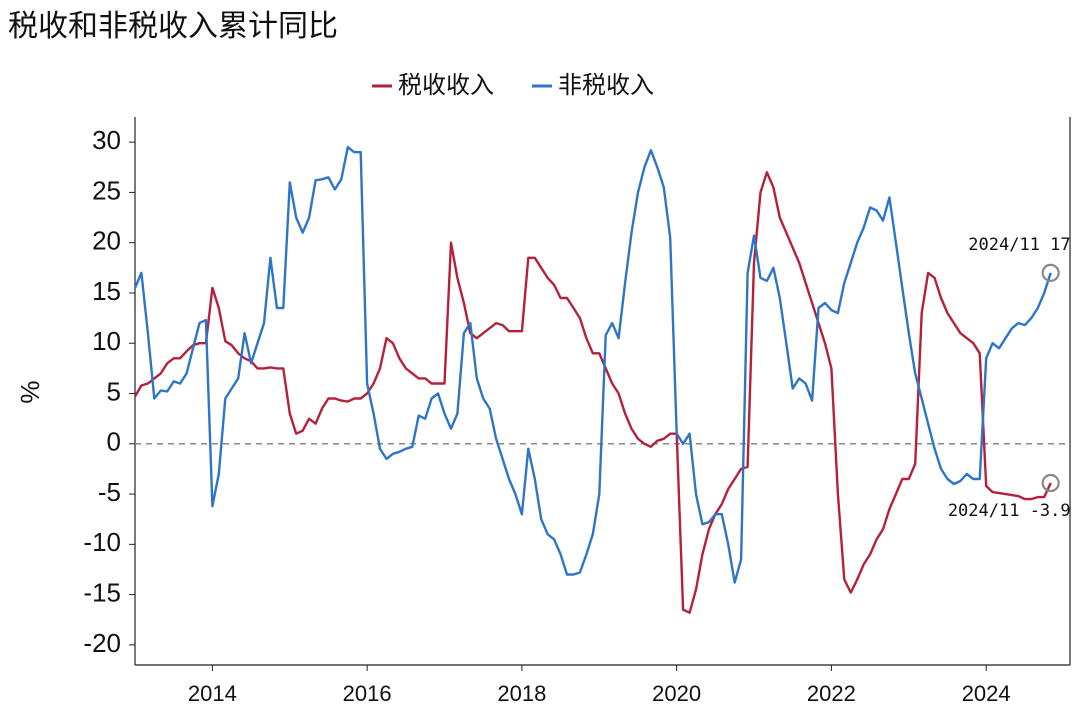 Image resolution: width=1080 pixels, height=717 pixels. Describe the element at coordinates (106, 341) in the screenshot. I see `y-tick-label: 10` at that location.